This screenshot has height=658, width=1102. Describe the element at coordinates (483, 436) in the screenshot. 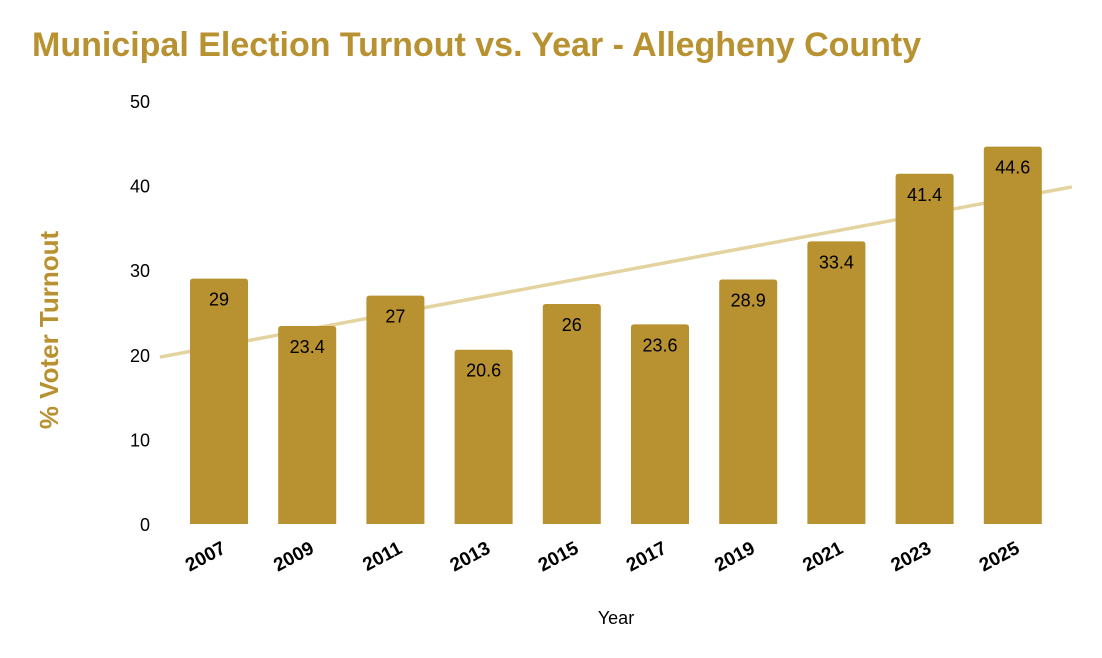

I see `bar-2013` at that location.